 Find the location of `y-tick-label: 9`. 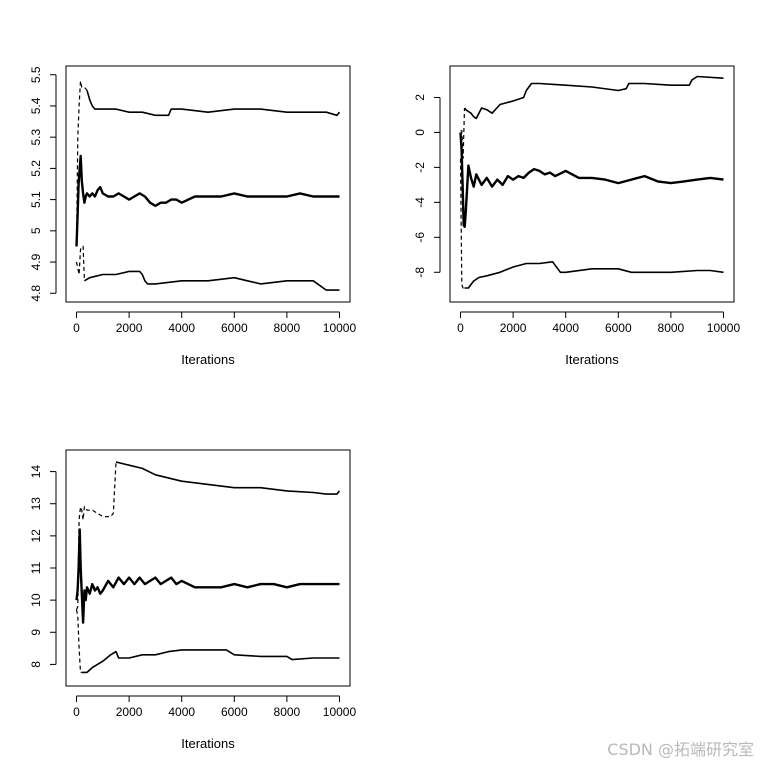

y-tick-label: 9 is located at coordinates (36, 632).